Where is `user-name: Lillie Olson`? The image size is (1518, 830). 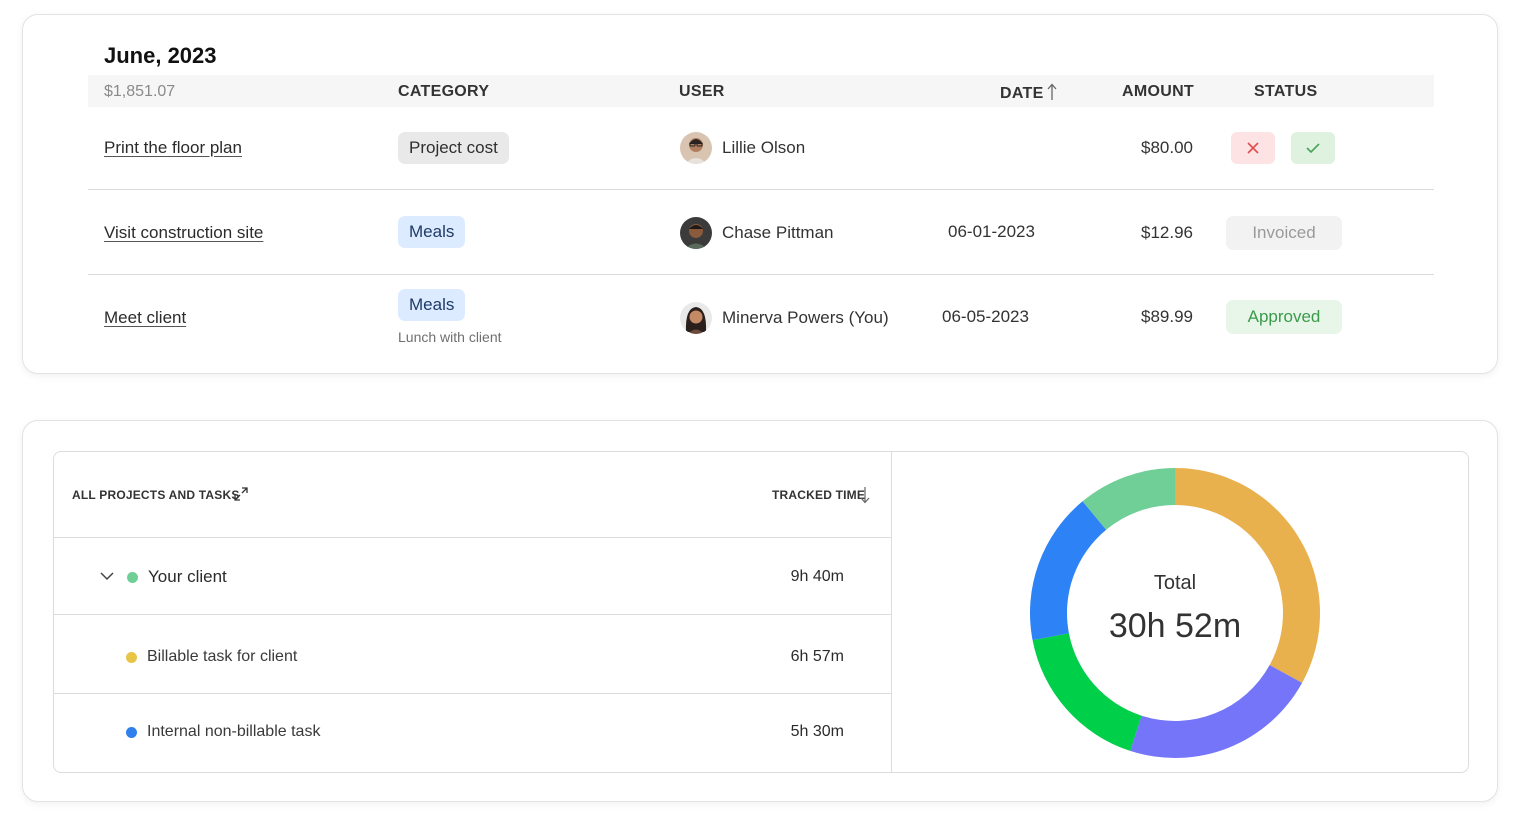
user-name: Lillie Olson is located at coordinates (764, 147).